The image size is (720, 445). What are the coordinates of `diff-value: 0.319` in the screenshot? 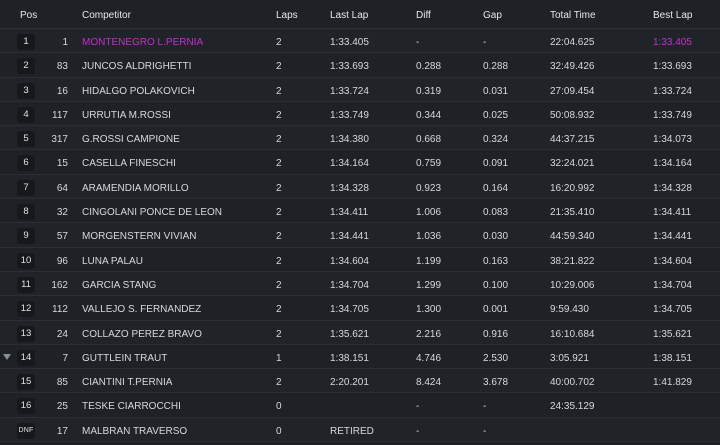 It's located at (429, 91).